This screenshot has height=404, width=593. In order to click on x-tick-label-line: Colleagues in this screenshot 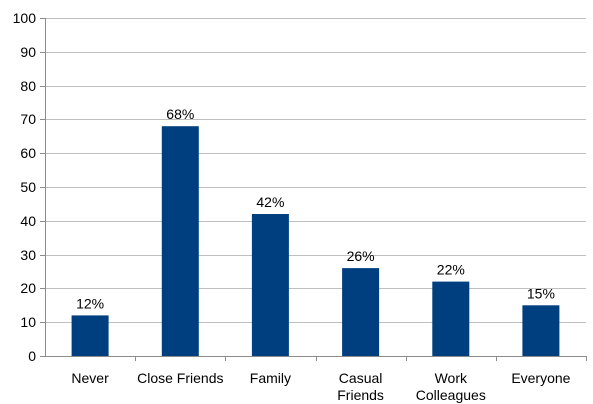, I will do `click(451, 395)`.